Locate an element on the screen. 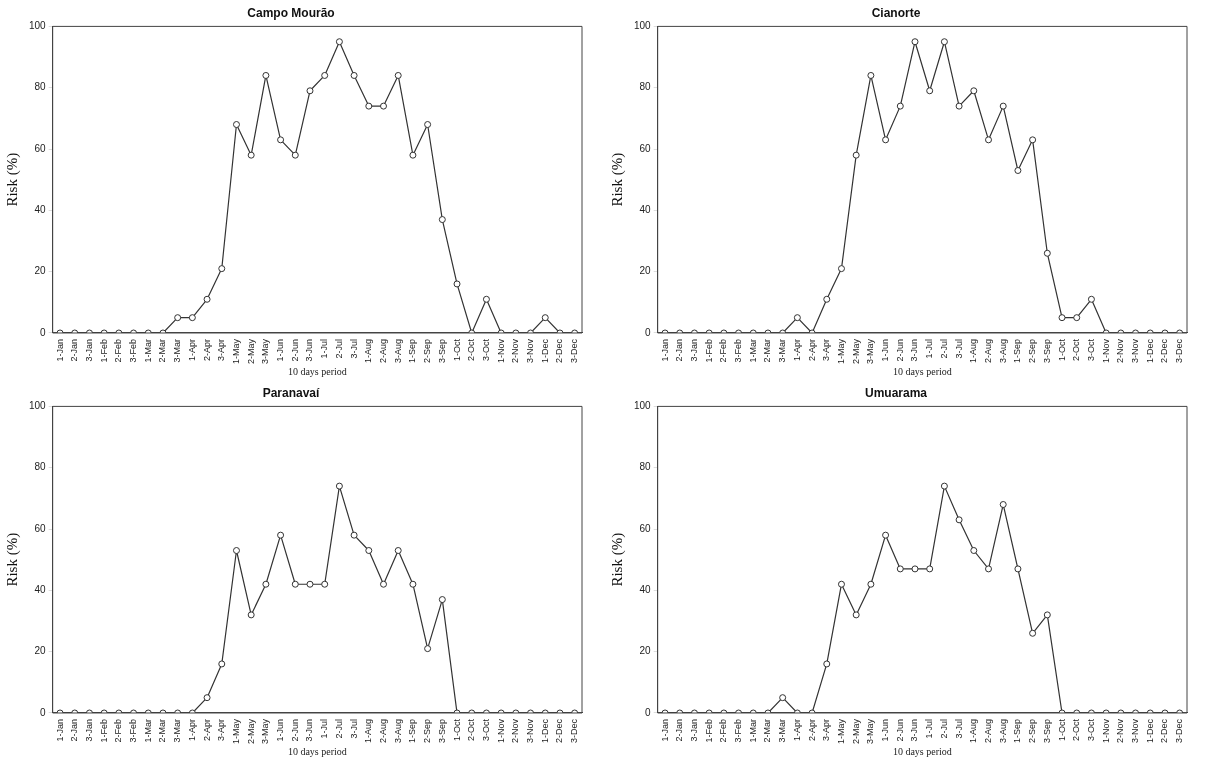  x-tick-label: 2-Nov is located at coordinates (1120, 731).